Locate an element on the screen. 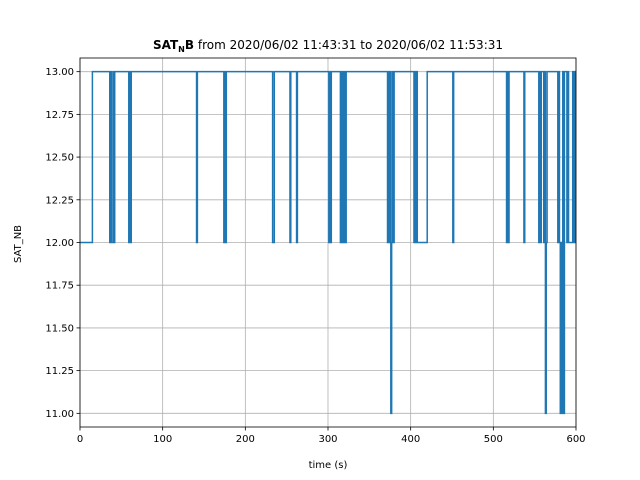  x-axis: 0 100 200 300 400 500 600 is located at coordinates (331, 436).